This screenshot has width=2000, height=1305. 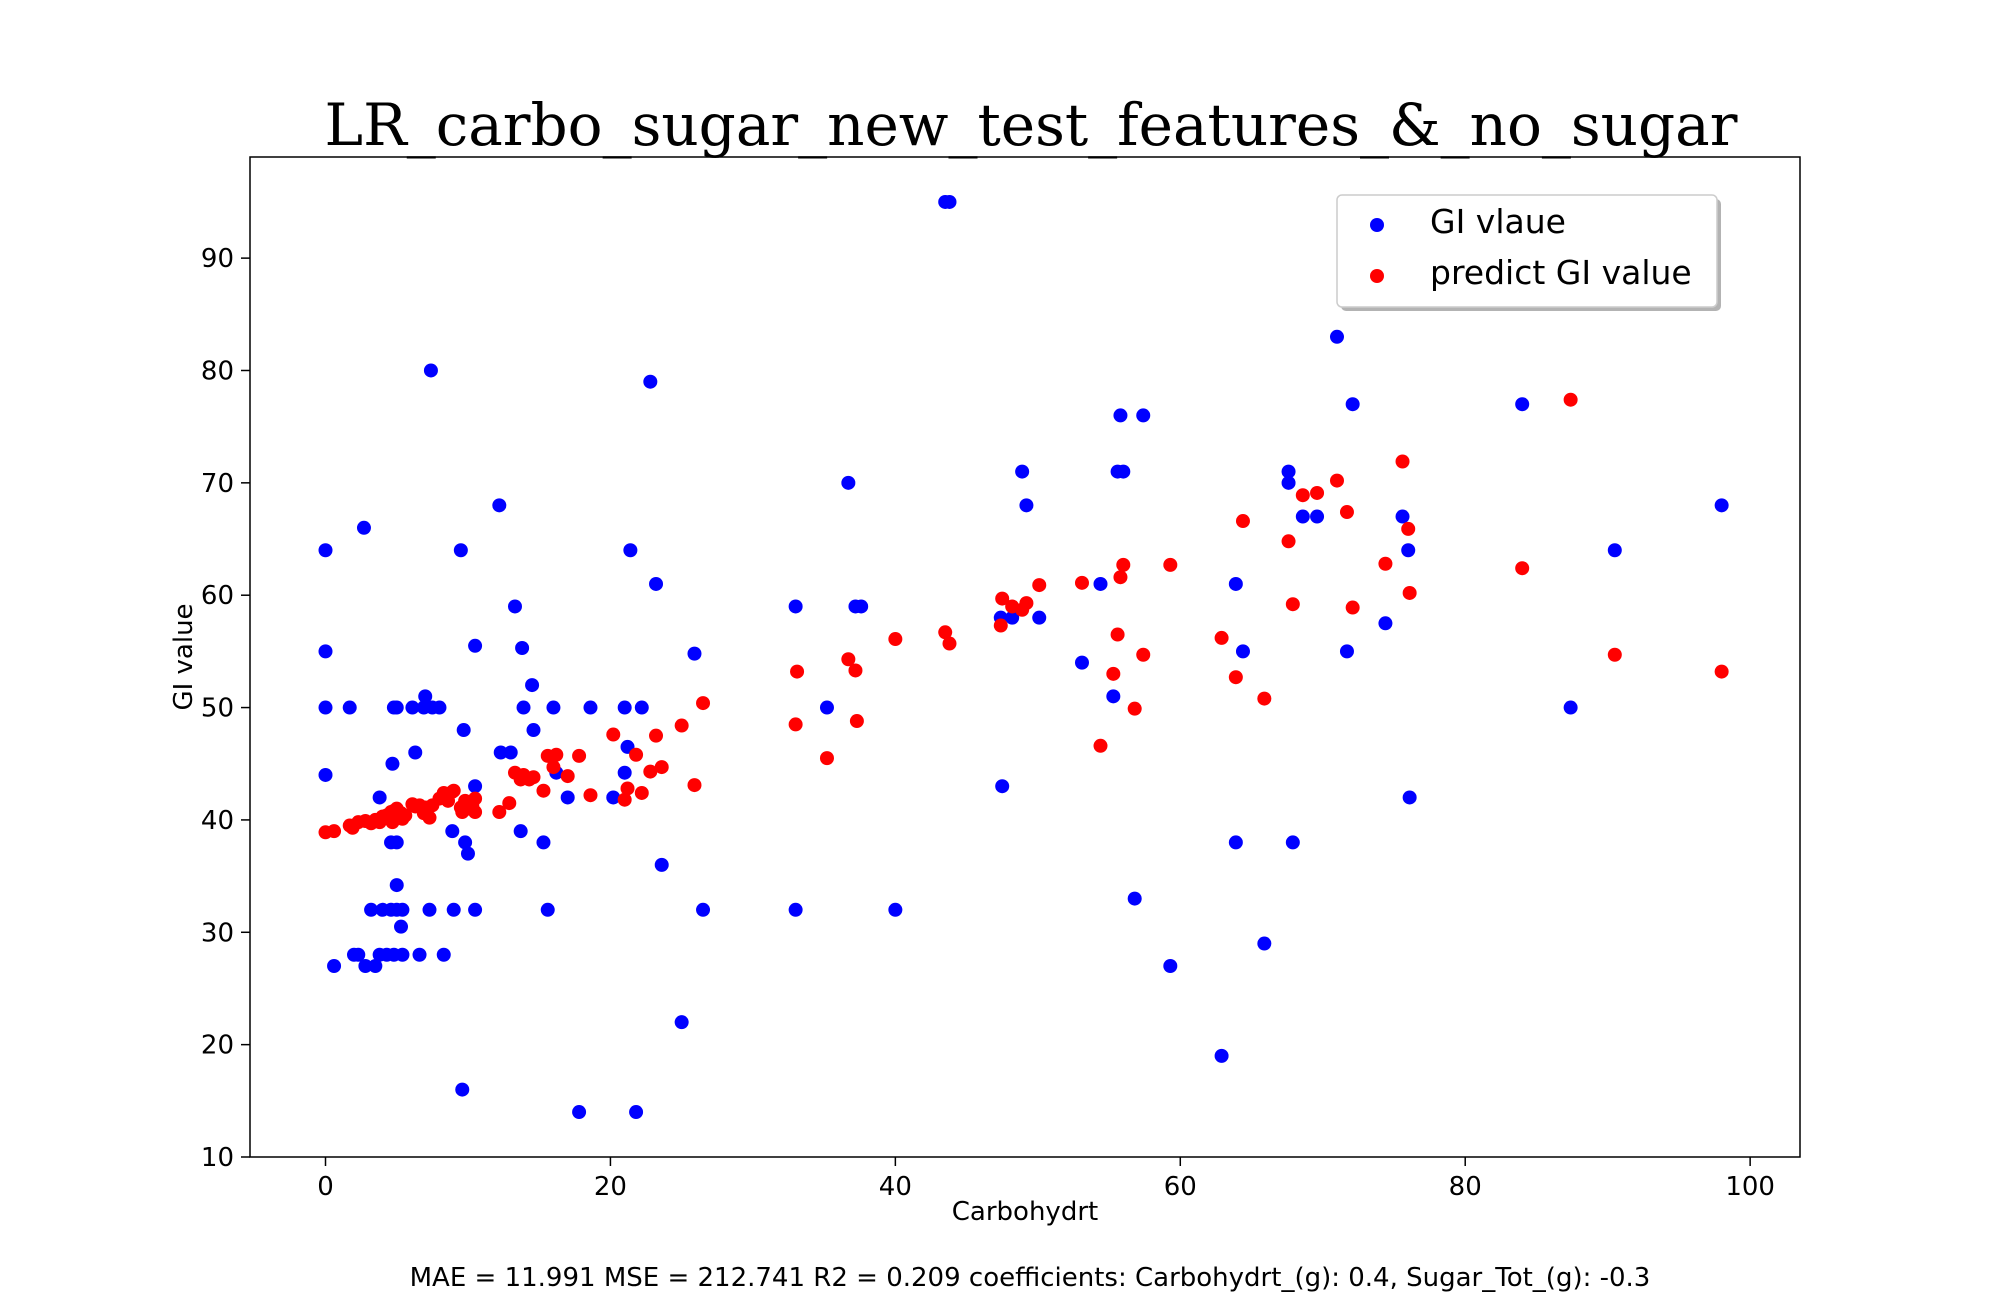 What do you see at coordinates (1498, 221) in the screenshot?
I see `legend-label-gi-value: GI vlaue` at bounding box center [1498, 221].